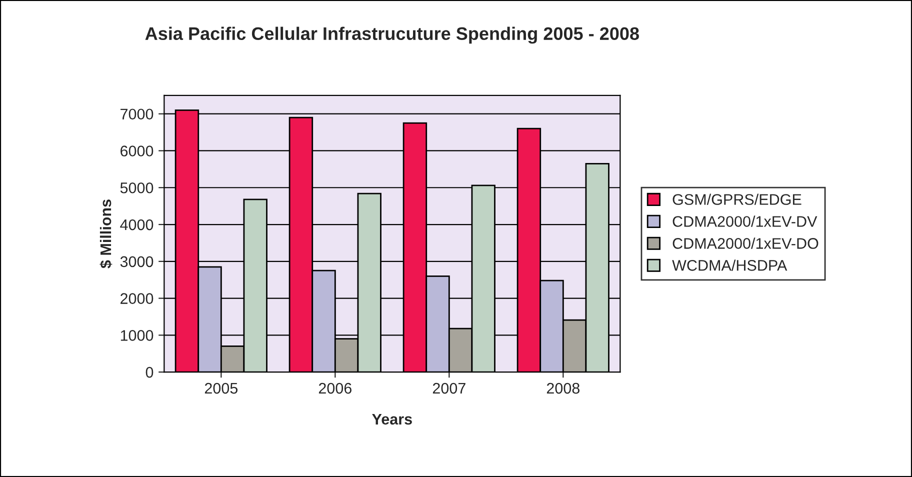 This screenshot has width=912, height=477. Describe the element at coordinates (150, 372) in the screenshot. I see `y-tick-label: 0` at that location.